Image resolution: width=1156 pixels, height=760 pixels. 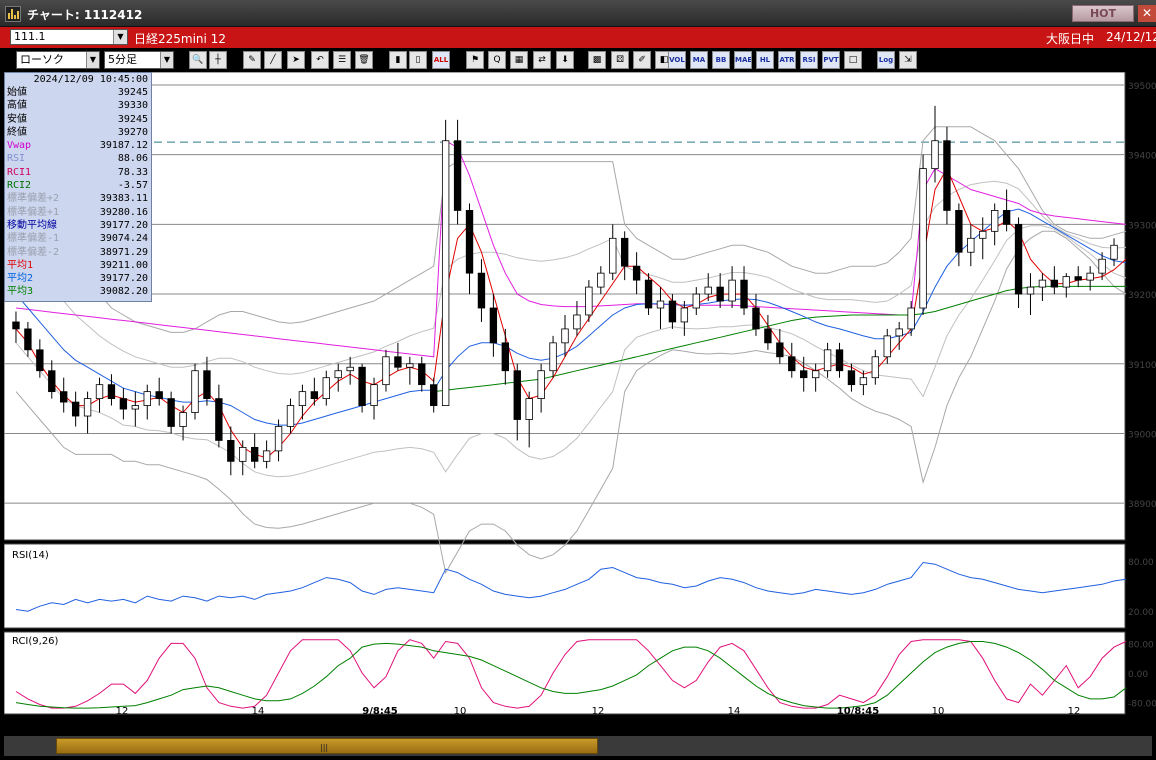 What do you see at coordinates (139, 60) in the screenshot?
I see `interval-select: 5分足 ▼` at bounding box center [139, 60].